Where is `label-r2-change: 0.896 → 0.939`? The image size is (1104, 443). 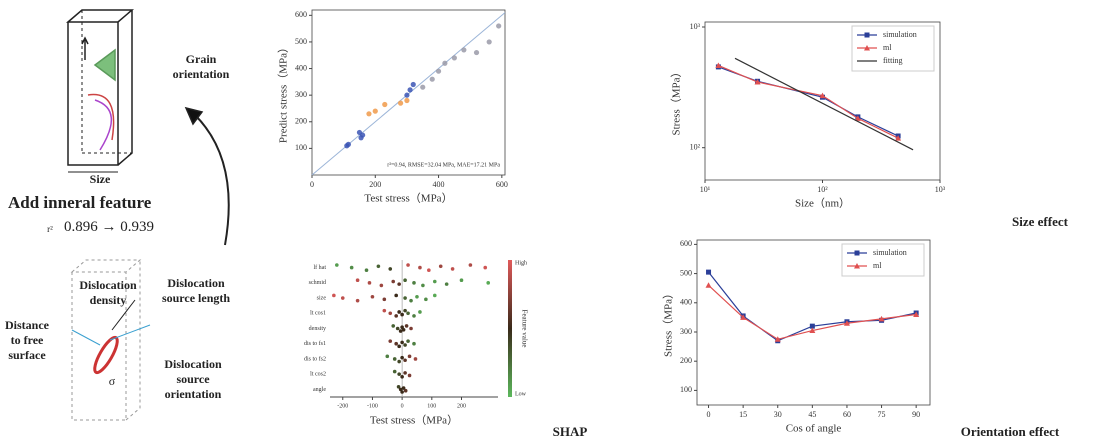
label-r2-change: 0.896 → 0.939 is located at coordinates (109, 227).